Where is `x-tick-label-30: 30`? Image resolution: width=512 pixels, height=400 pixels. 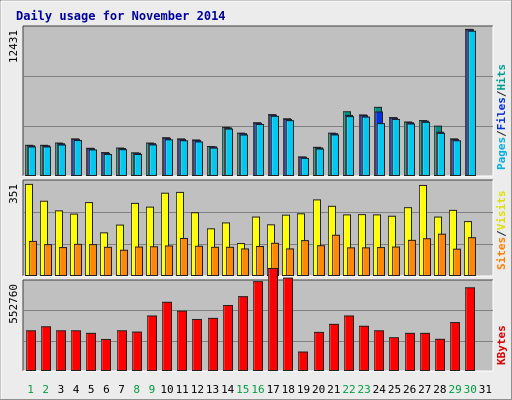 x-tick-label-30: 30 is located at coordinates (470, 389).